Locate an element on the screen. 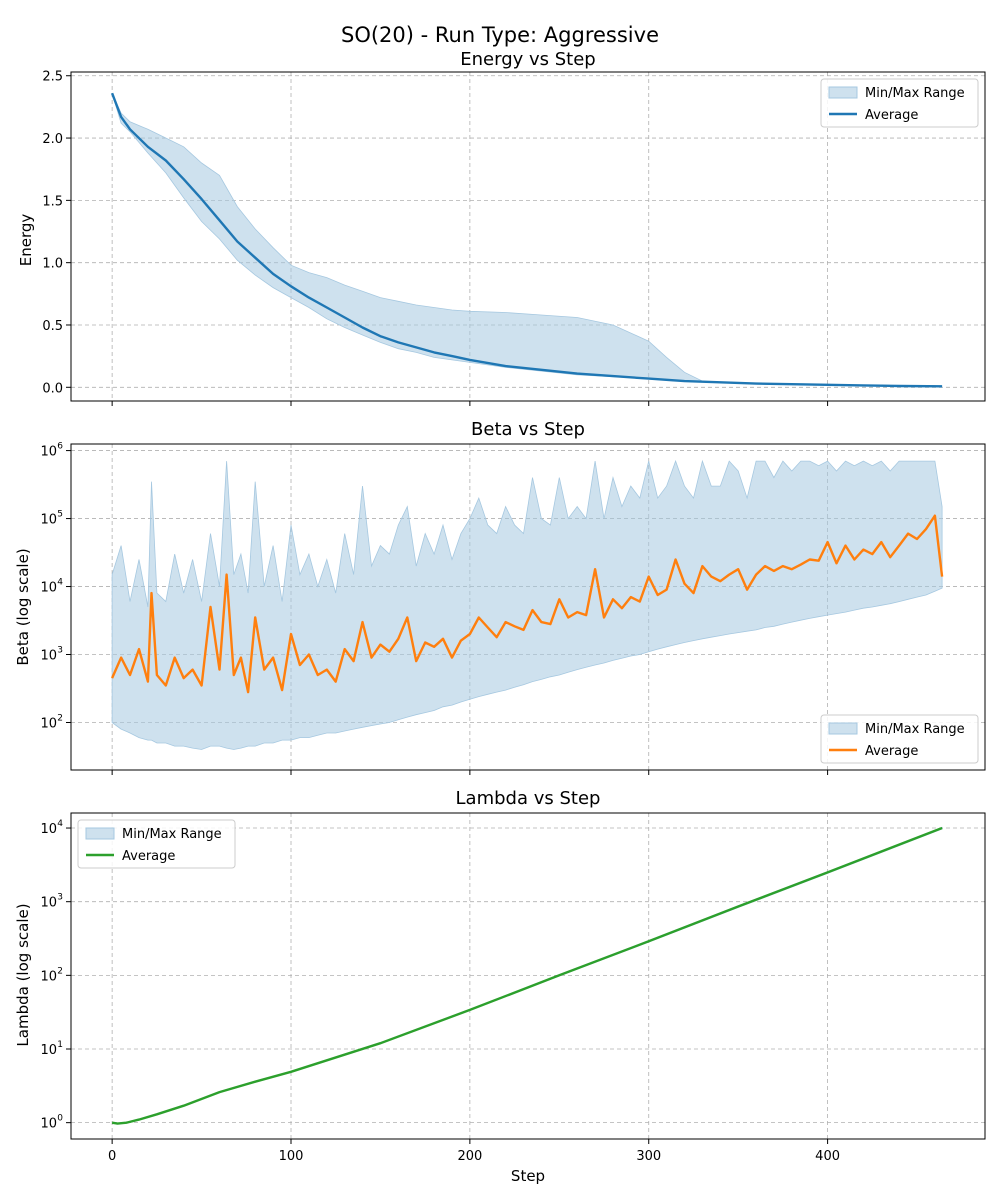 The height and width of the screenshot is (1200, 1000). energy-legend-band-label: Min/Max Range is located at coordinates (915, 93).